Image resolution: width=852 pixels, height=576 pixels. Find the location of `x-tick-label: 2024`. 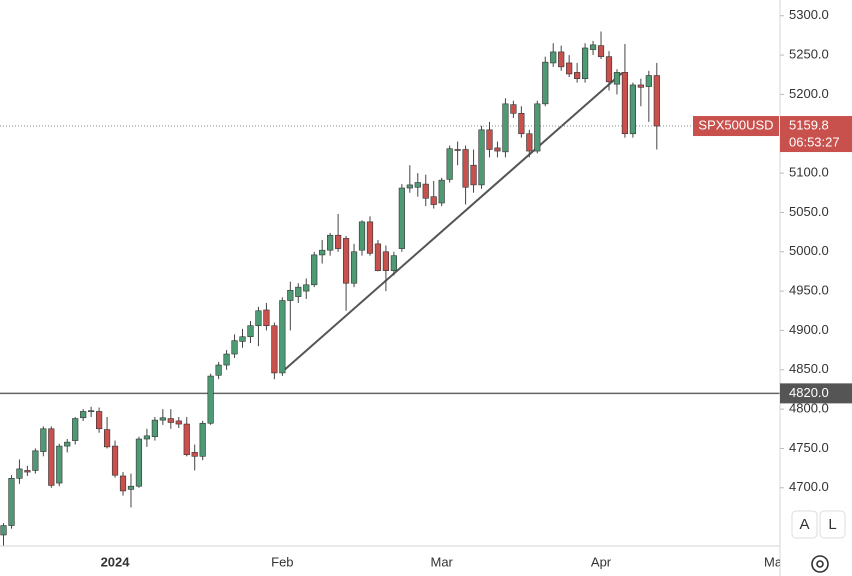

x-tick-label: 2024 is located at coordinates (116, 561).